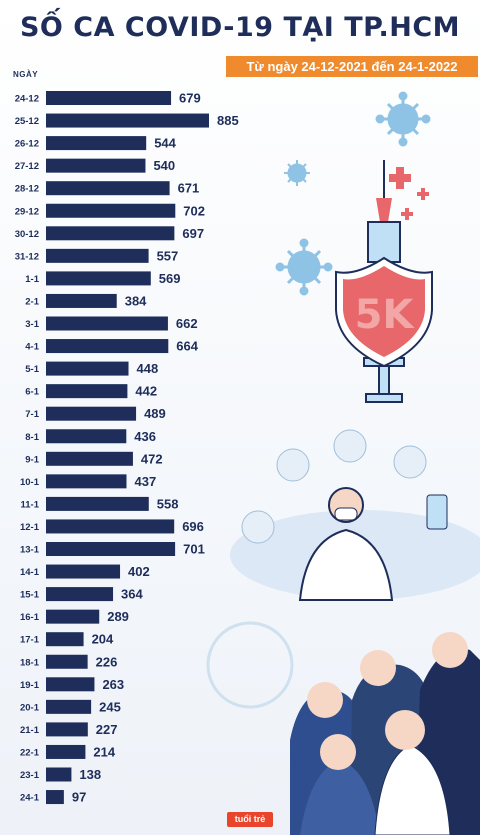  Describe the element at coordinates (343, 728) in the screenshot. I see `crowd-icon` at that location.